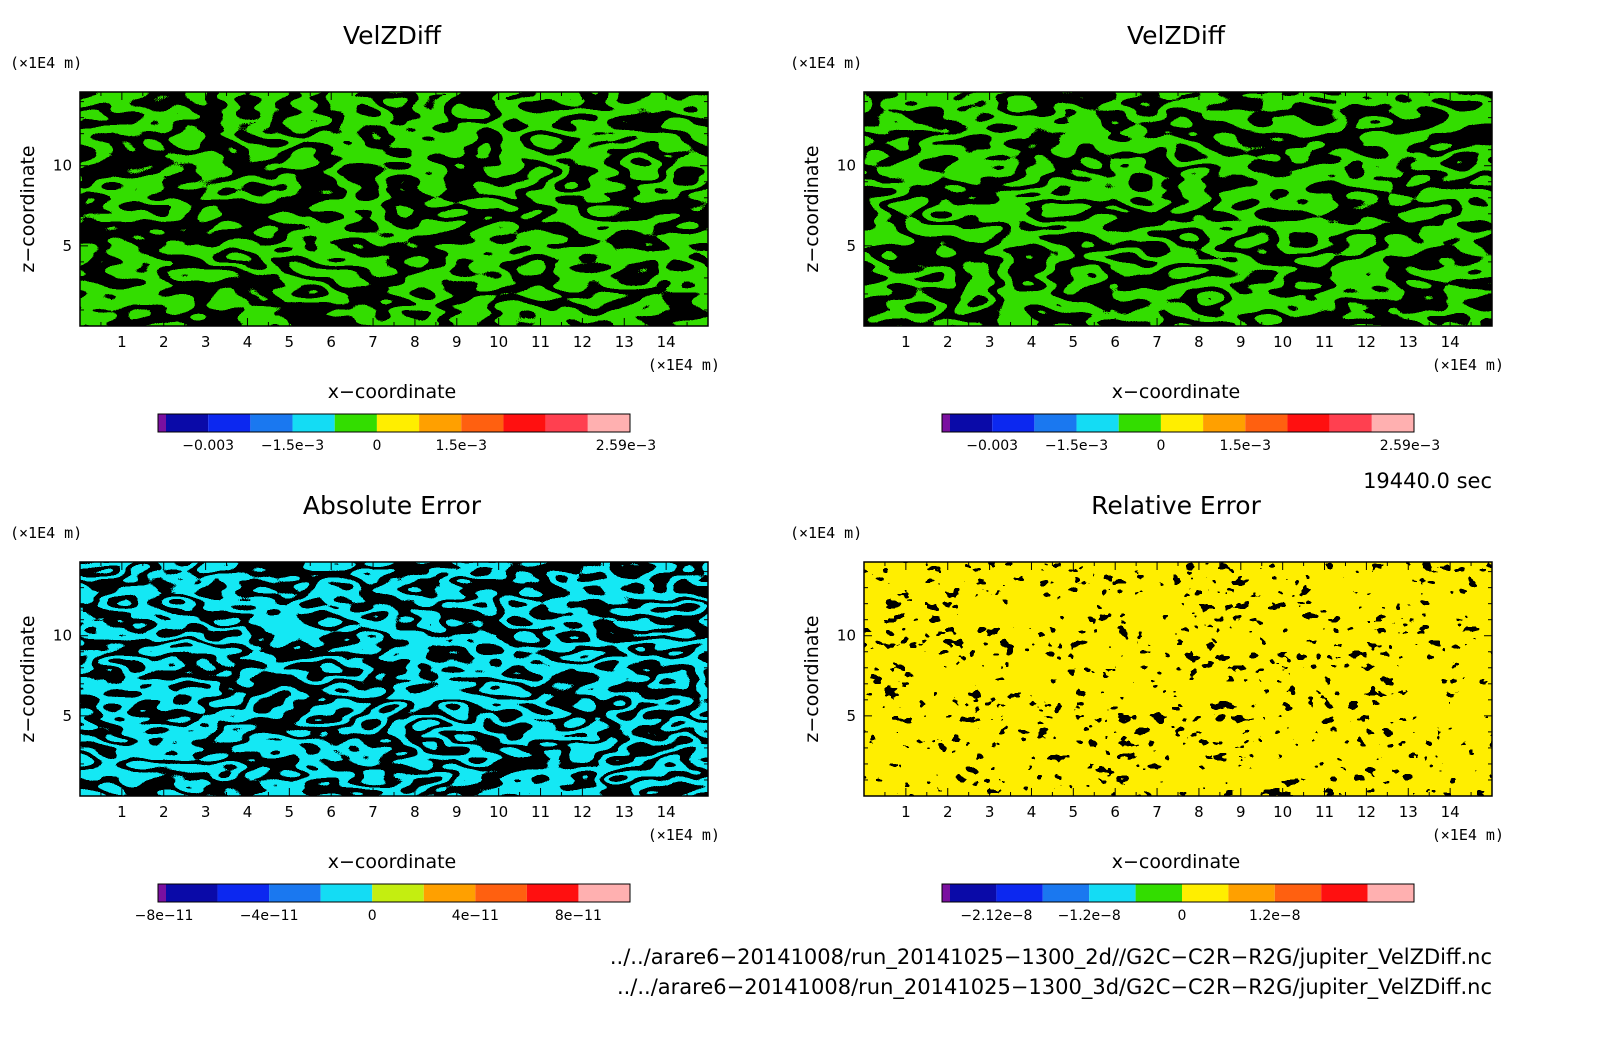 The width and height of the screenshot is (1604, 1054). I want to click on panel-3-x-tick-label: 9, so click(457, 812).